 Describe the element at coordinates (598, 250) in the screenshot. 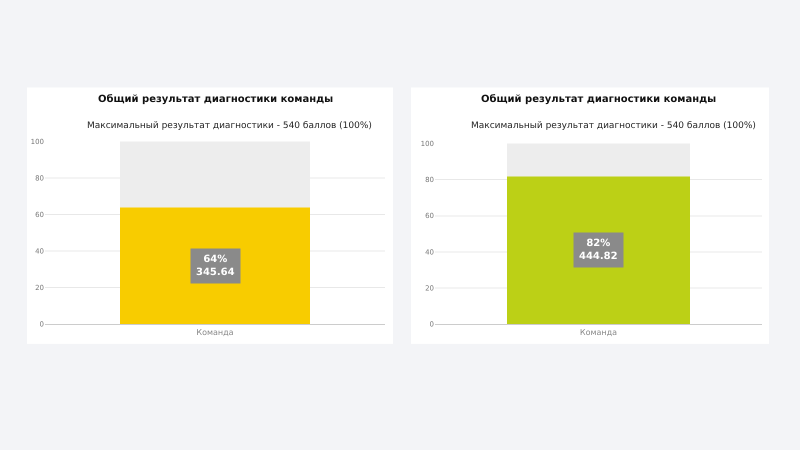

I see `data-label: 82% 444.82` at that location.